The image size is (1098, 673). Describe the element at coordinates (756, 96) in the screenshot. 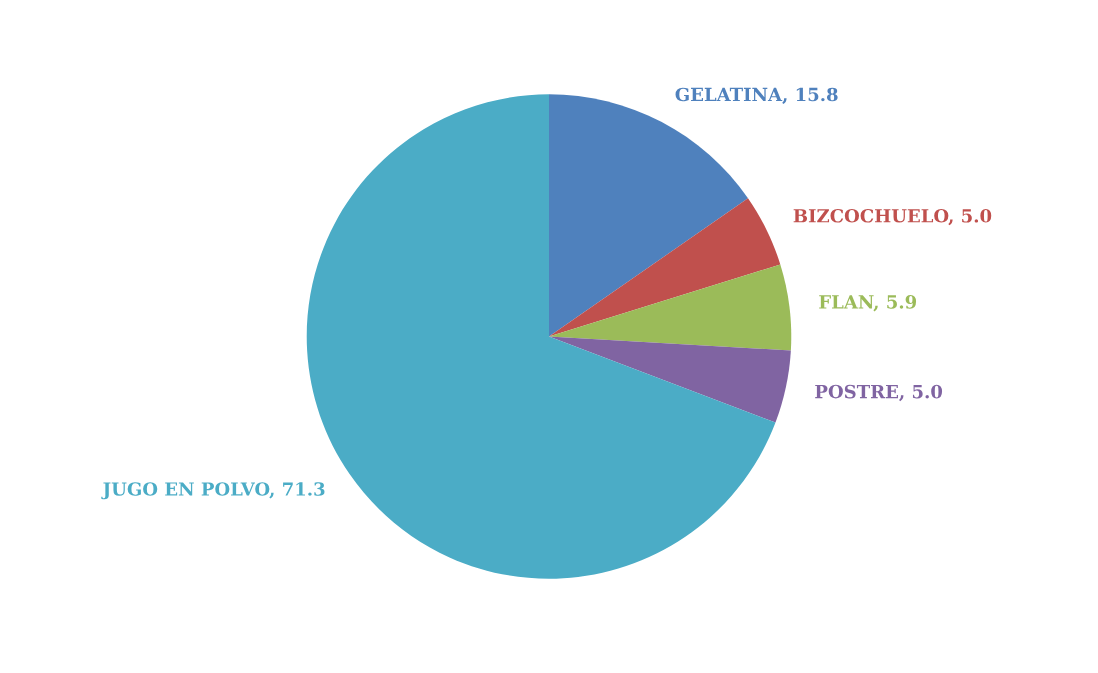

I see `slice-label: GELATINA, 15.8` at that location.